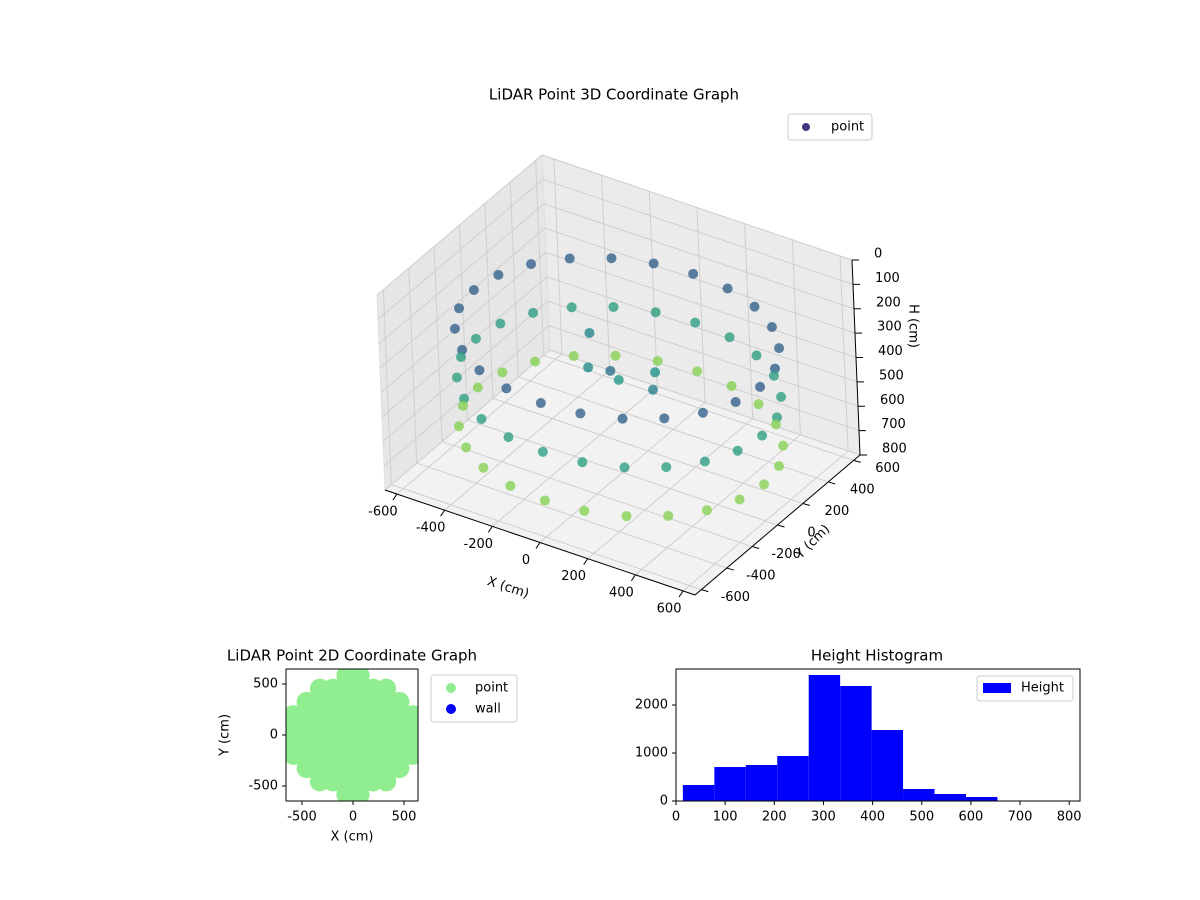  What do you see at coordinates (887, 468) in the screenshot?
I see `y-tick-label: 600` at bounding box center [887, 468].